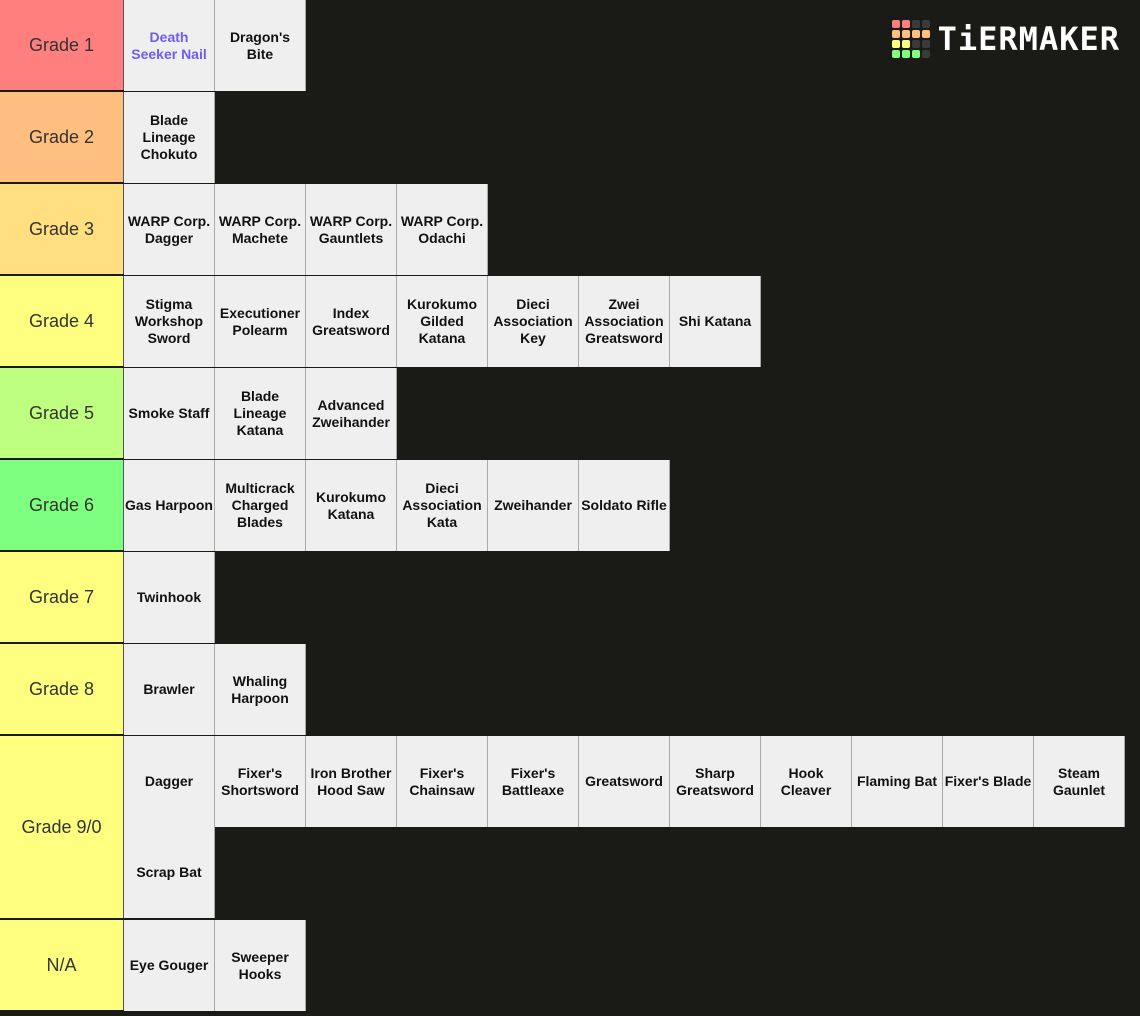 The height and width of the screenshot is (1016, 1140). What do you see at coordinates (442, 321) in the screenshot?
I see `tier-item: Kurokumo Gilded Katana` at bounding box center [442, 321].